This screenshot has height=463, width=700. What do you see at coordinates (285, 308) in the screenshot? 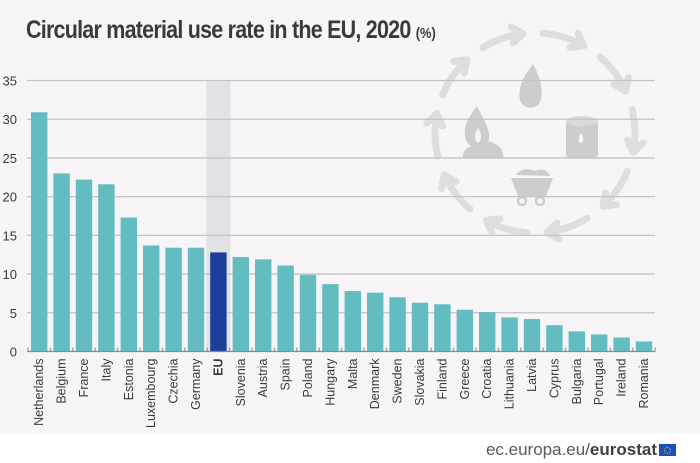
I see `bar-spain` at bounding box center [285, 308].